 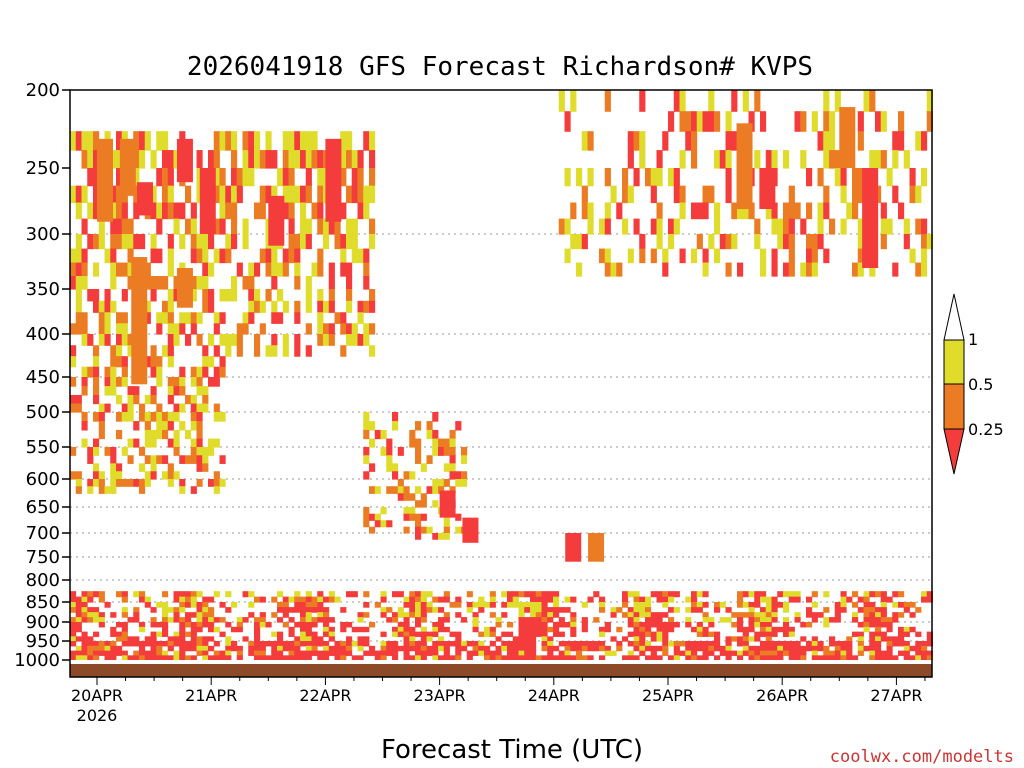 What do you see at coordinates (97, 715) in the screenshot?
I see `x-year-label: 2026` at bounding box center [97, 715].